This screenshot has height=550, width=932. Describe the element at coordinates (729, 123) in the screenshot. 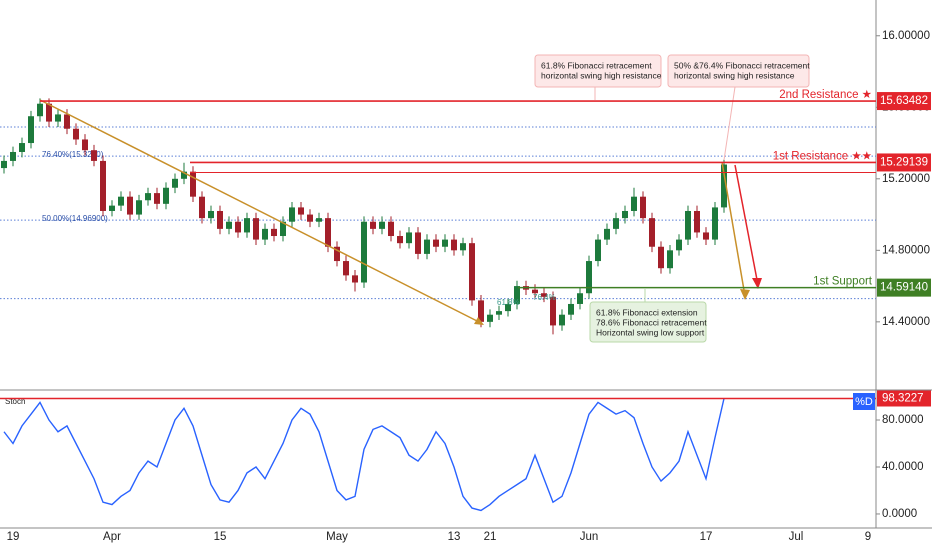

I see `annotation-pointer` at that location.